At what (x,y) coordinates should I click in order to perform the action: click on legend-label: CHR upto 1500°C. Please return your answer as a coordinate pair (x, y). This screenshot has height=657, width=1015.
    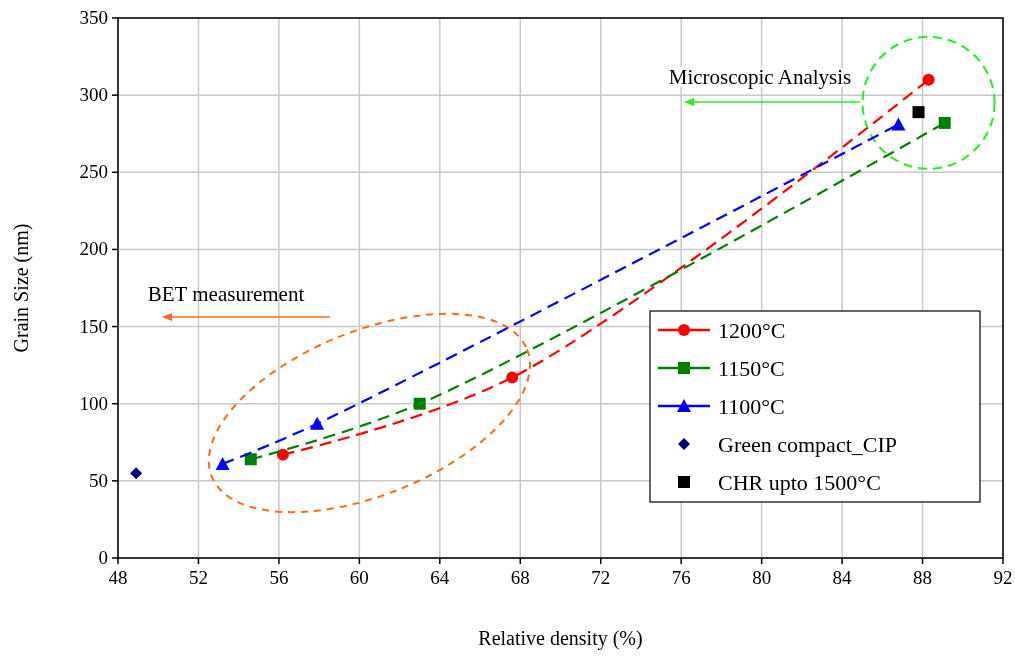
    Looking at the image, I should click on (799, 482).